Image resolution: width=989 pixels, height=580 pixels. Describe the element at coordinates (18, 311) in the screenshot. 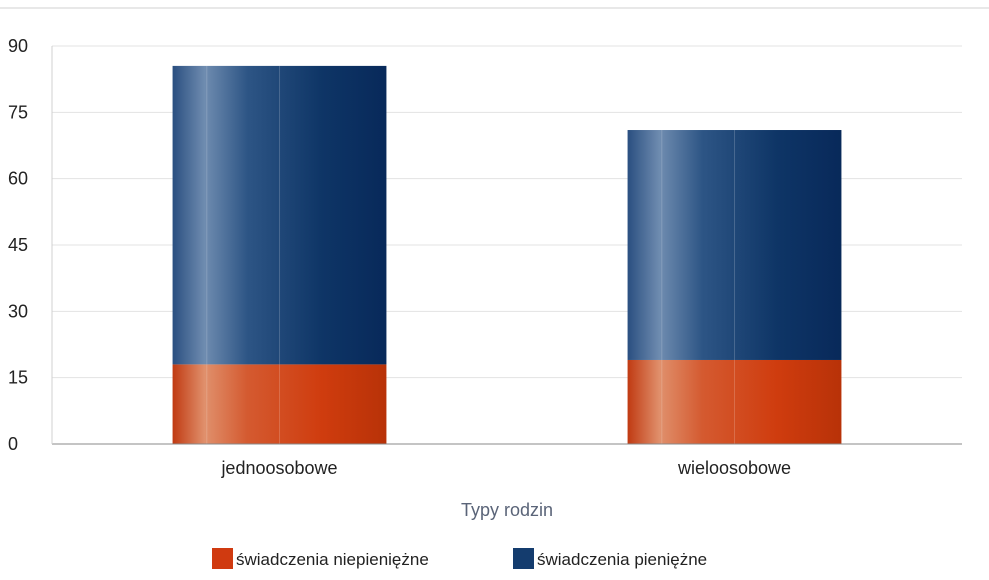

I see `y-tick-label: 30` at that location.